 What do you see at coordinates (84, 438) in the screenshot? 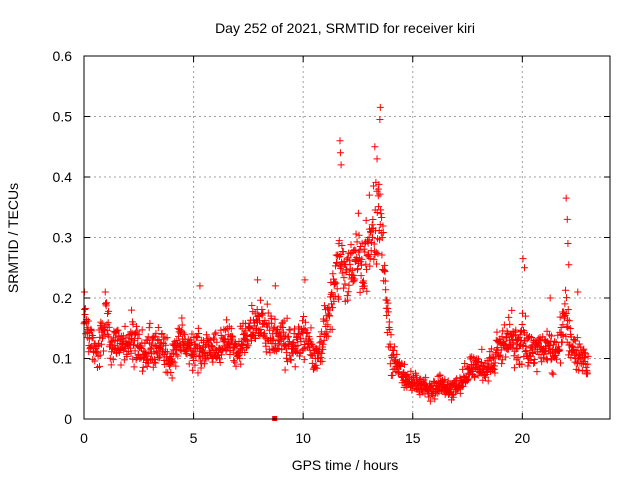
I see `x-tick-label: 0` at bounding box center [84, 438].